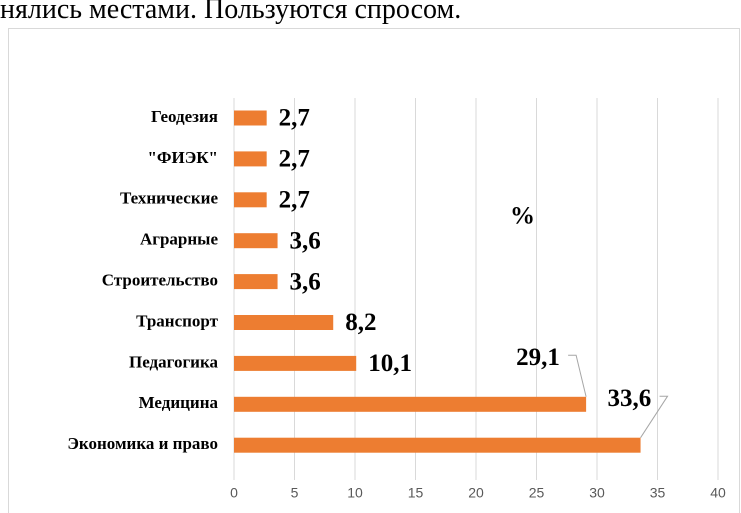  What do you see at coordinates (169, 198) in the screenshot?
I see `y-tick-label: Технические` at bounding box center [169, 198].